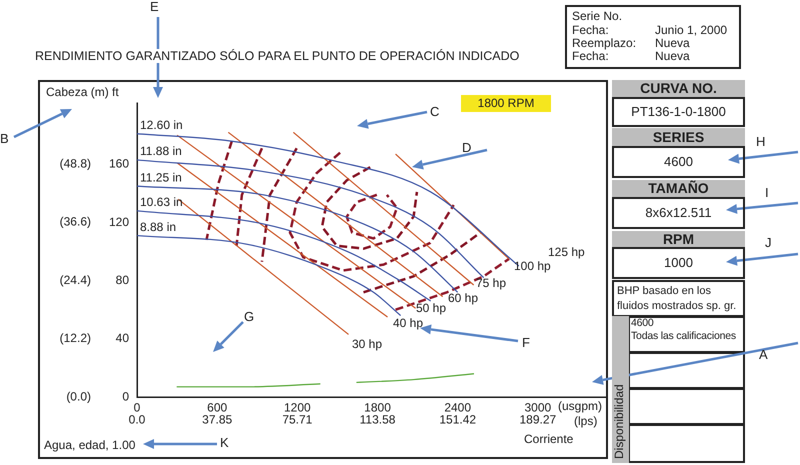 This screenshot has height=465, width=800. Describe the element at coordinates (161, 125) in the screenshot. I see `series-label: 12.60 in` at that location.